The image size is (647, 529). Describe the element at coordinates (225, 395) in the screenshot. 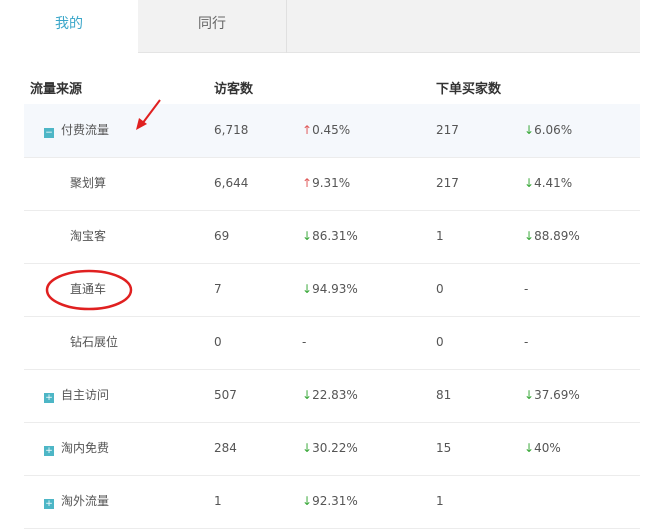

I see `visitors-value: 507` at that location.